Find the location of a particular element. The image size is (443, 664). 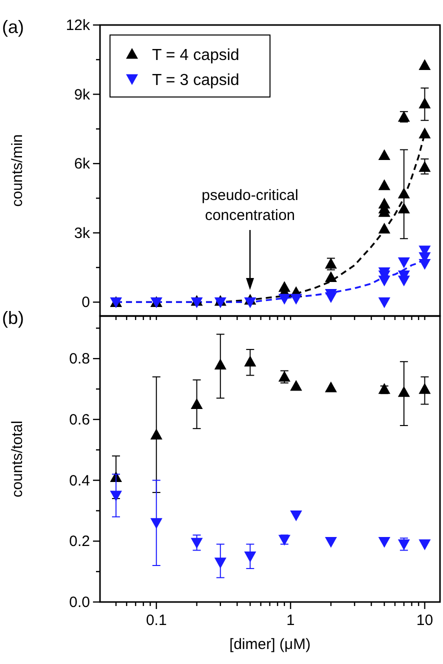

x-tick-label: 10 is located at coordinates (425, 620).